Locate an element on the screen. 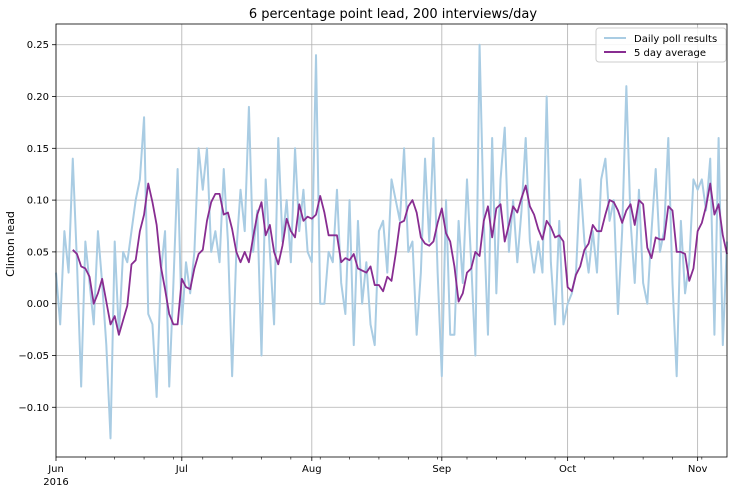 The width and height of the screenshot is (739, 497). y-tick-label: 0.05 is located at coordinates (38, 252).